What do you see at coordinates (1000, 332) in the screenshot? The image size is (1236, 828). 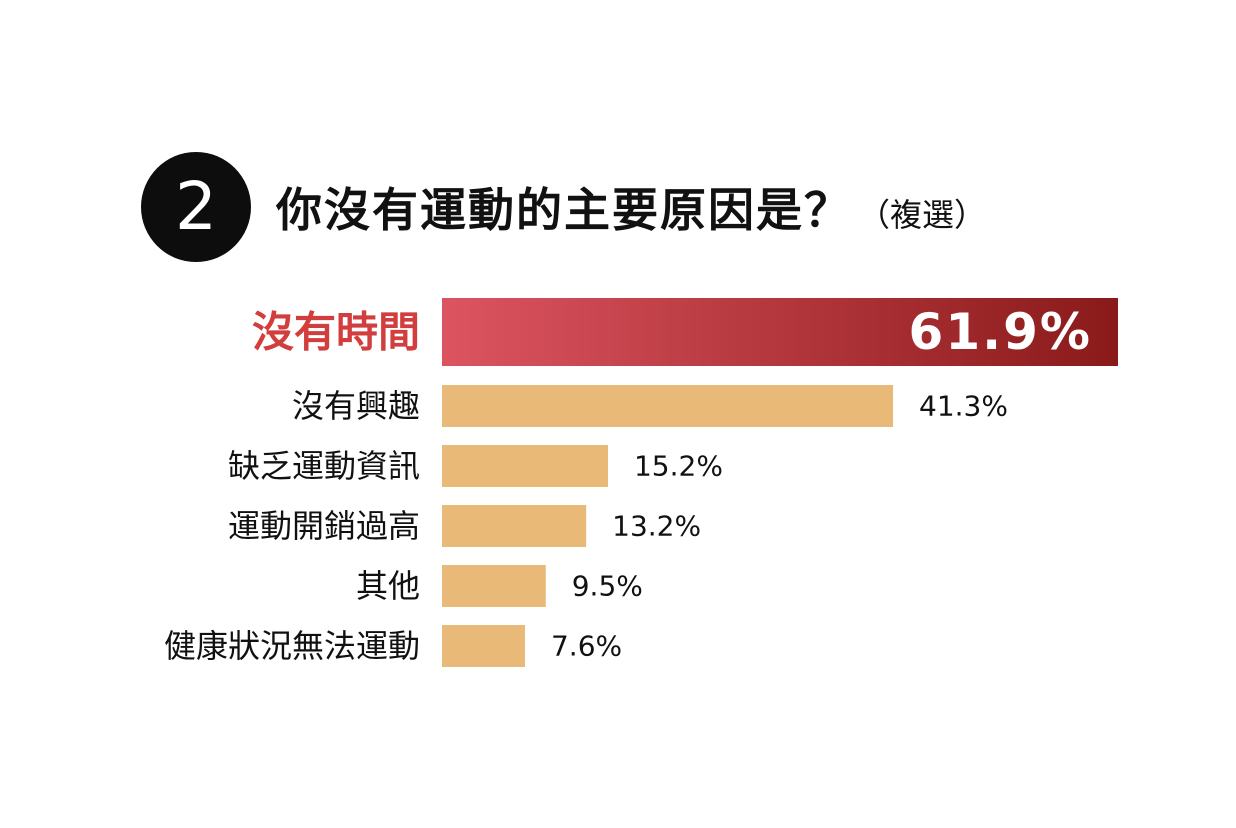 I see `value-label-0: 61.9%` at bounding box center [1000, 332].